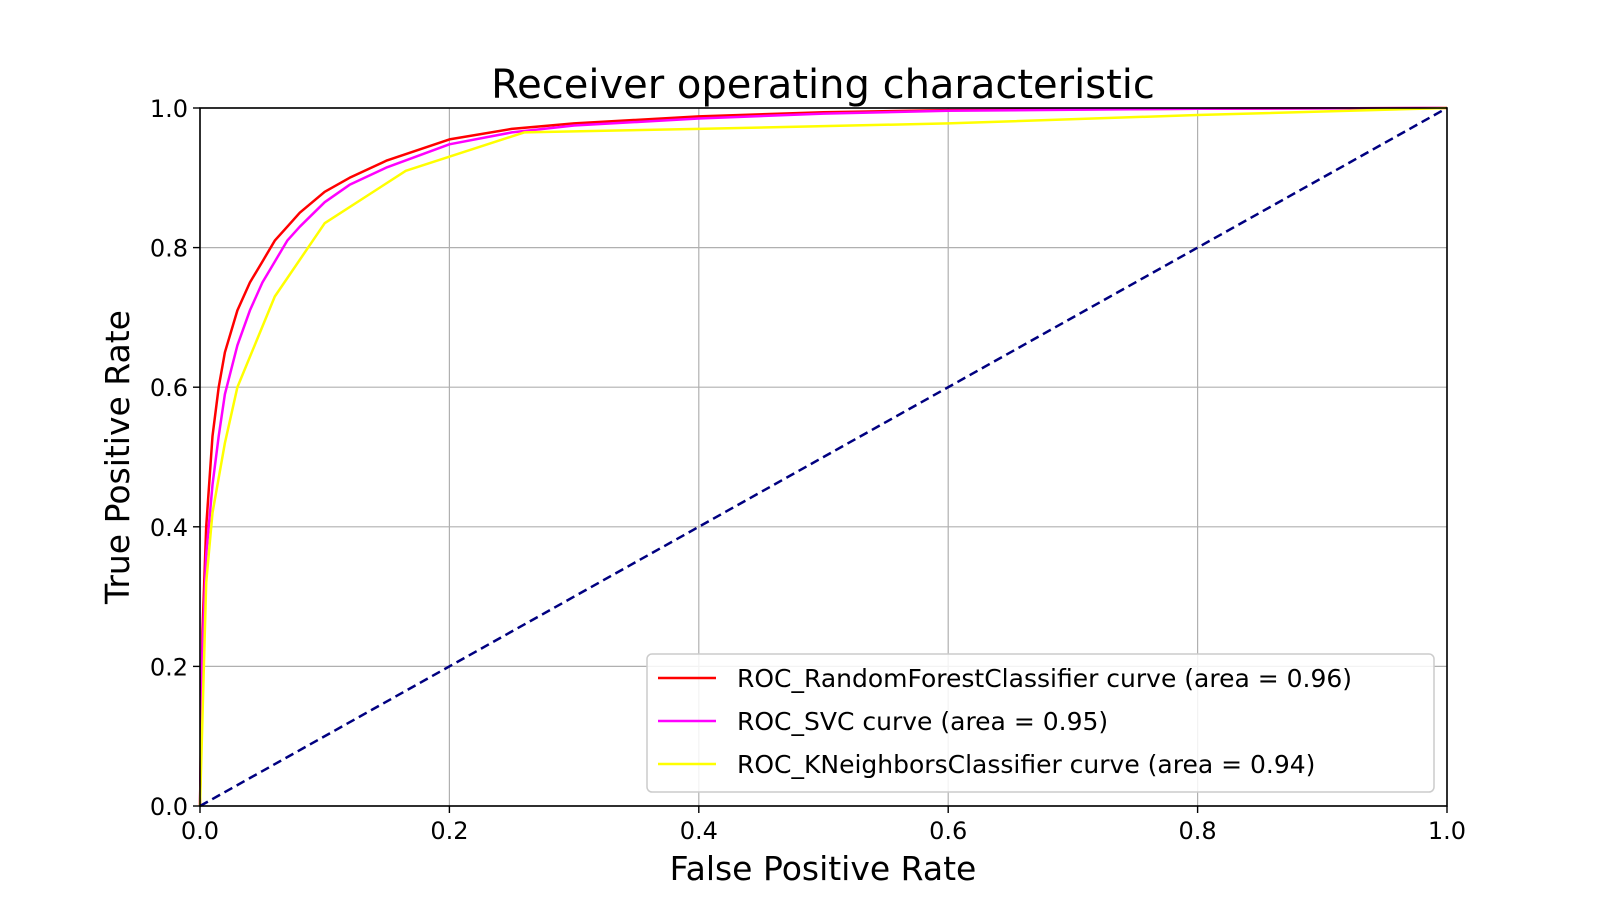 The height and width of the screenshot is (900, 1600). I want to click on chart-title: Receiver operating characteristic, so click(823, 85).